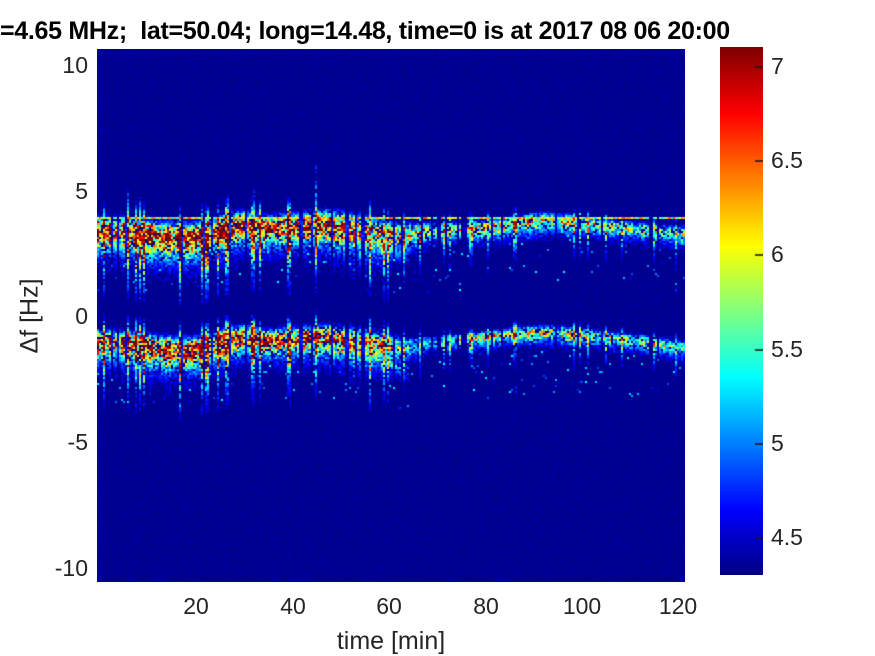 The image size is (875, 656). Describe the element at coordinates (81, 191) in the screenshot. I see `y-tick-5: 5` at that location.